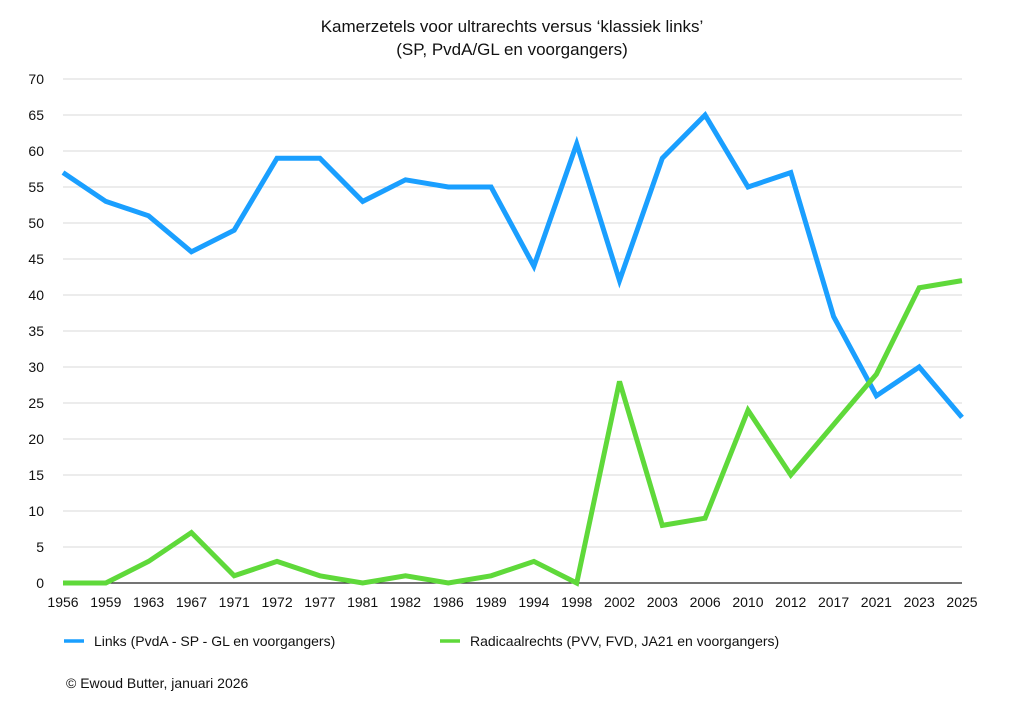 The width and height of the screenshot is (1023, 705). I want to click on y-tick-label: 70, so click(36, 79).